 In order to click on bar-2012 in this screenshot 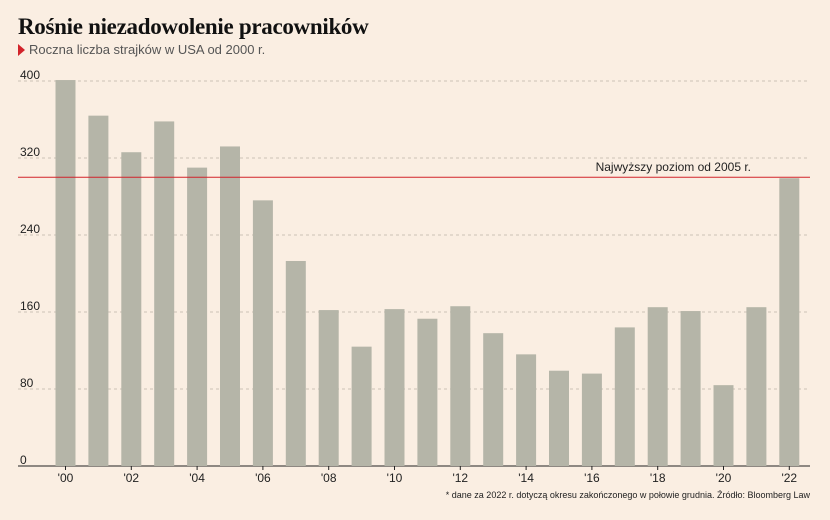, I will do `click(460, 386)`.